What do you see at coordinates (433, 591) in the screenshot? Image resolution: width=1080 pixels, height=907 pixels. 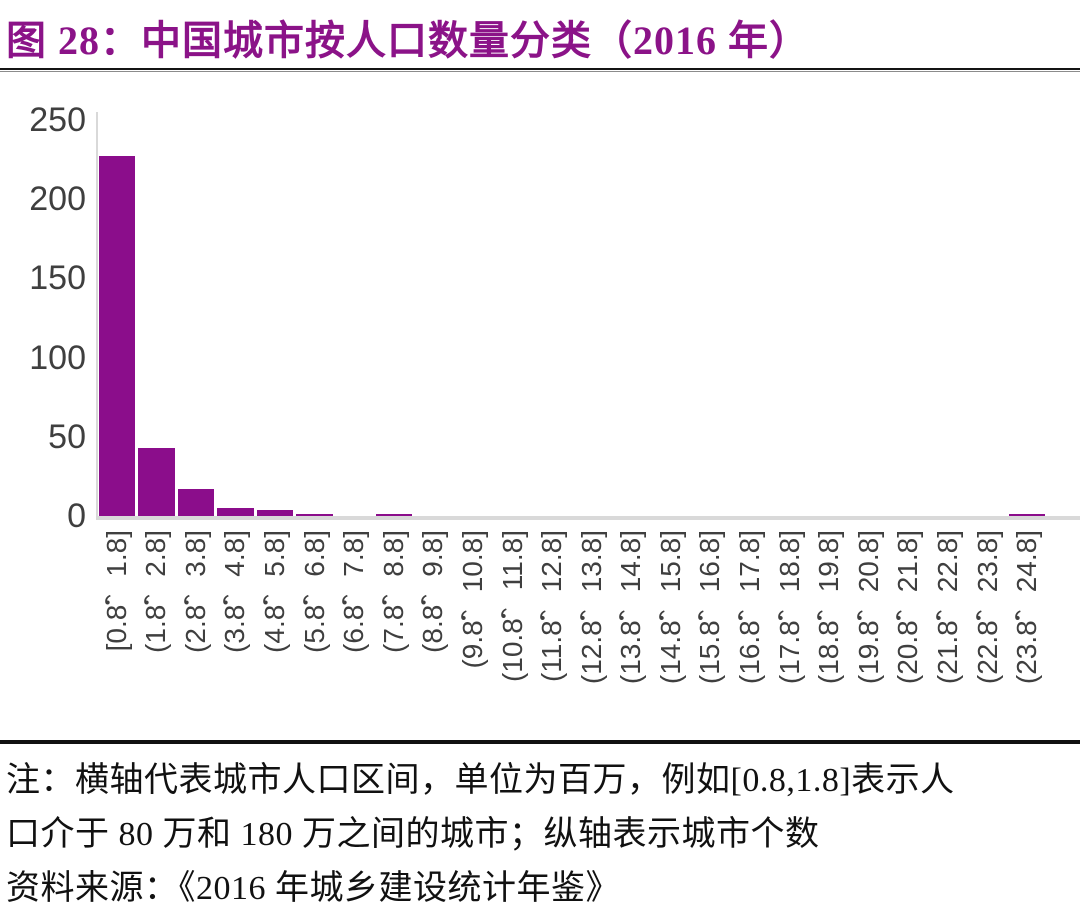 I see `x-tick-label: (8.8，9.8]` at bounding box center [433, 591].